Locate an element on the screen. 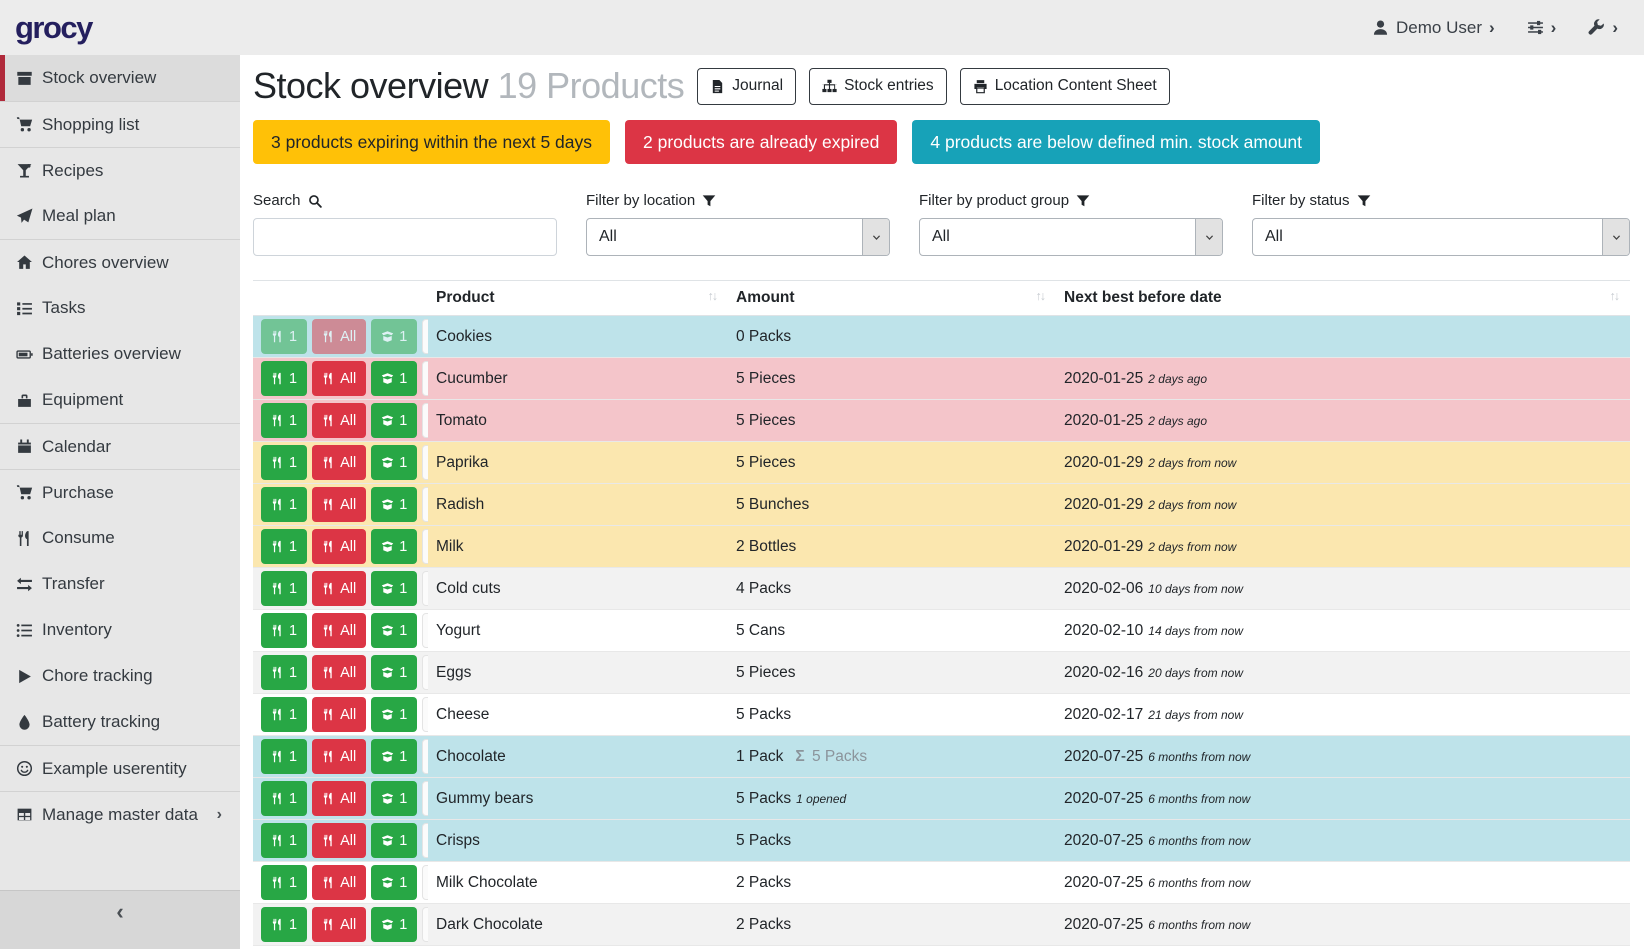  sidebar-item-purchase: Purchase is located at coordinates (120, 492).